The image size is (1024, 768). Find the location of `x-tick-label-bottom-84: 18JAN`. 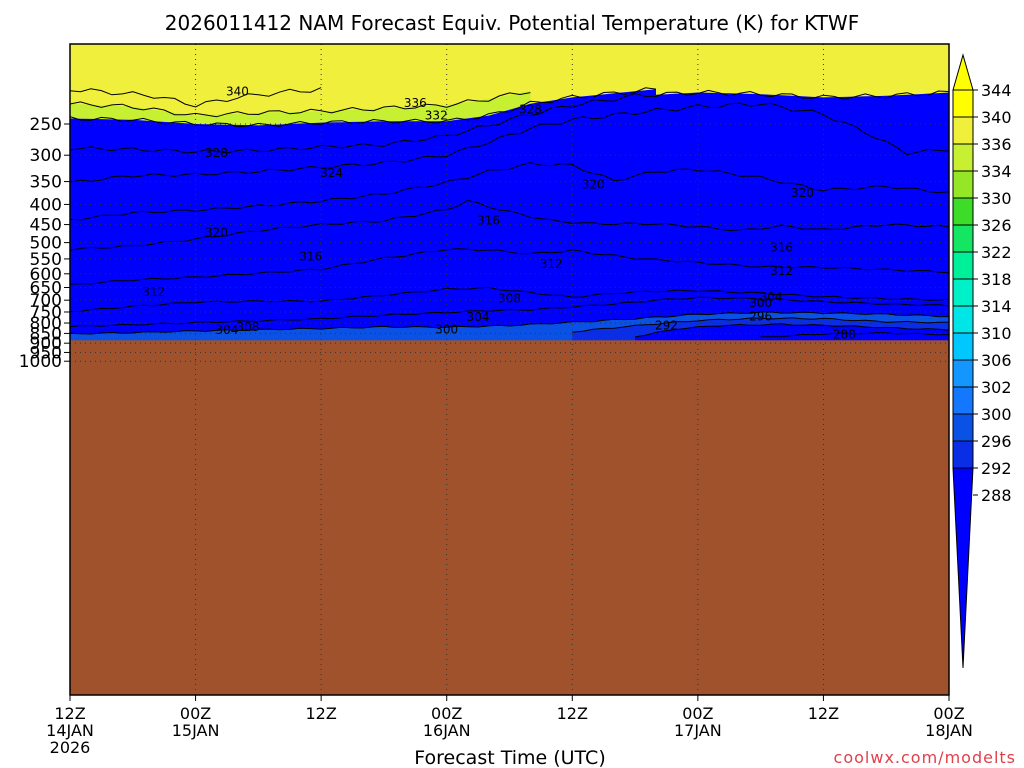

x-tick-label-bottom-84: 18JAN is located at coordinates (949, 730).